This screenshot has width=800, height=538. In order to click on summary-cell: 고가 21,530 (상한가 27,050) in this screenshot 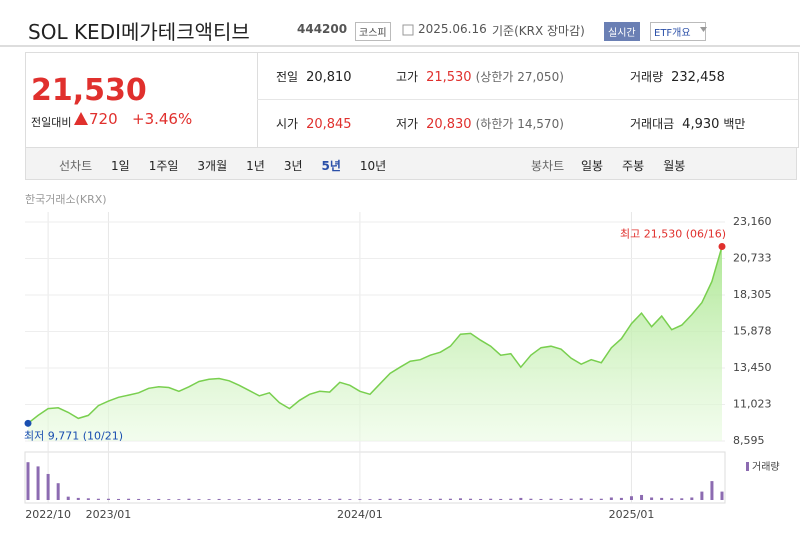, I will do `click(480, 76)`.